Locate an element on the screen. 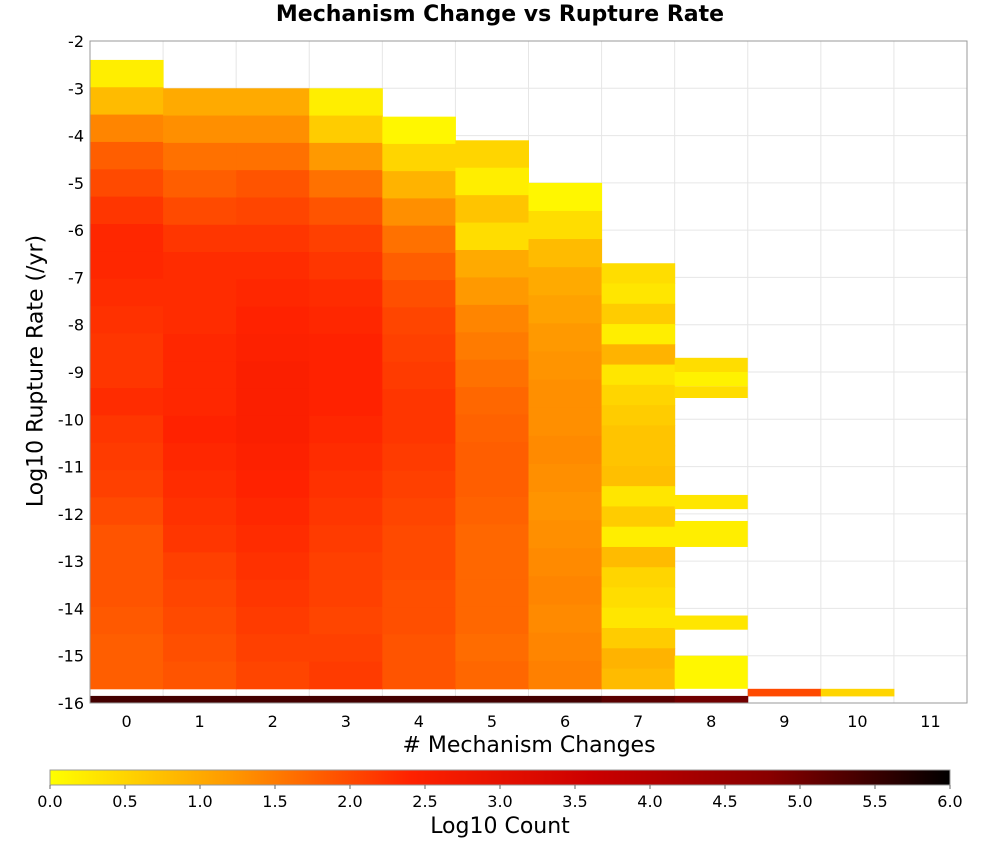 This screenshot has width=1000, height=850. y-tick-label: -4 is located at coordinates (76, 136).